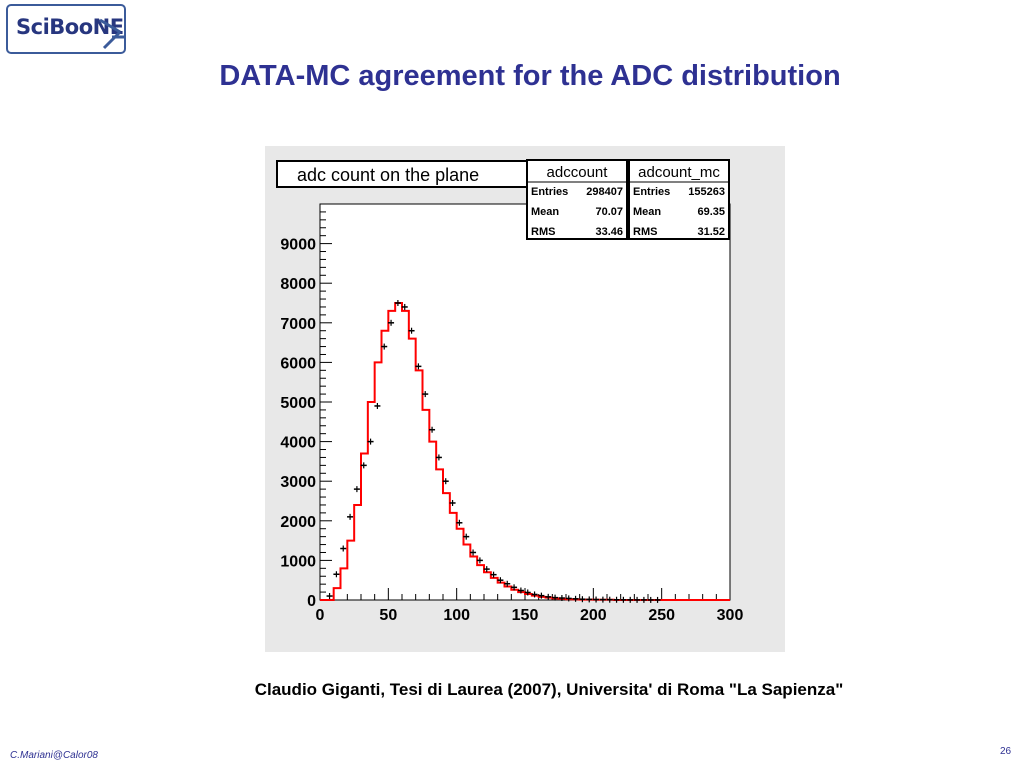  What do you see at coordinates (298, 522) in the screenshot?
I see `y-tick-label: 2000` at bounding box center [298, 522].